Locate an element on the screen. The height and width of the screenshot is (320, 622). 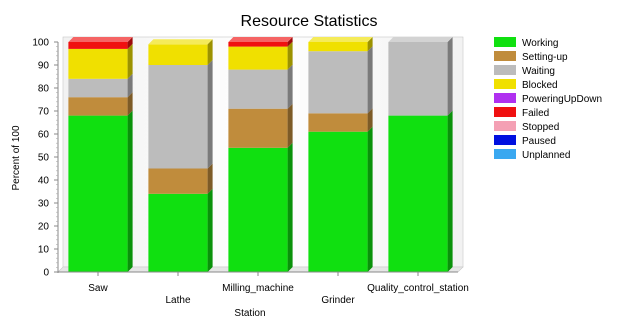
y-tick-label: 40 is located at coordinates (44, 181).